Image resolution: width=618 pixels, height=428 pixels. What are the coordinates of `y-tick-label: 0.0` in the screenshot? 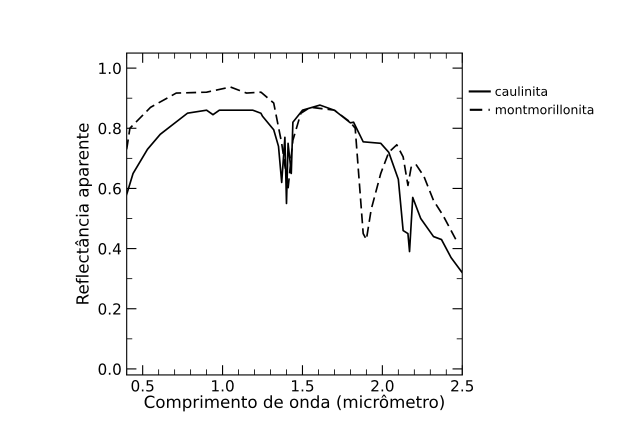 It's located at (109, 369).